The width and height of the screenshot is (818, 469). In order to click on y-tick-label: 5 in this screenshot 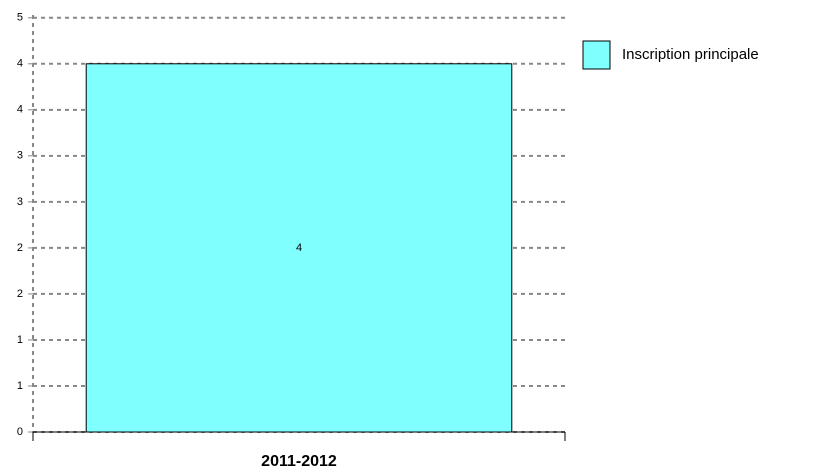, I will do `click(20, 18)`.